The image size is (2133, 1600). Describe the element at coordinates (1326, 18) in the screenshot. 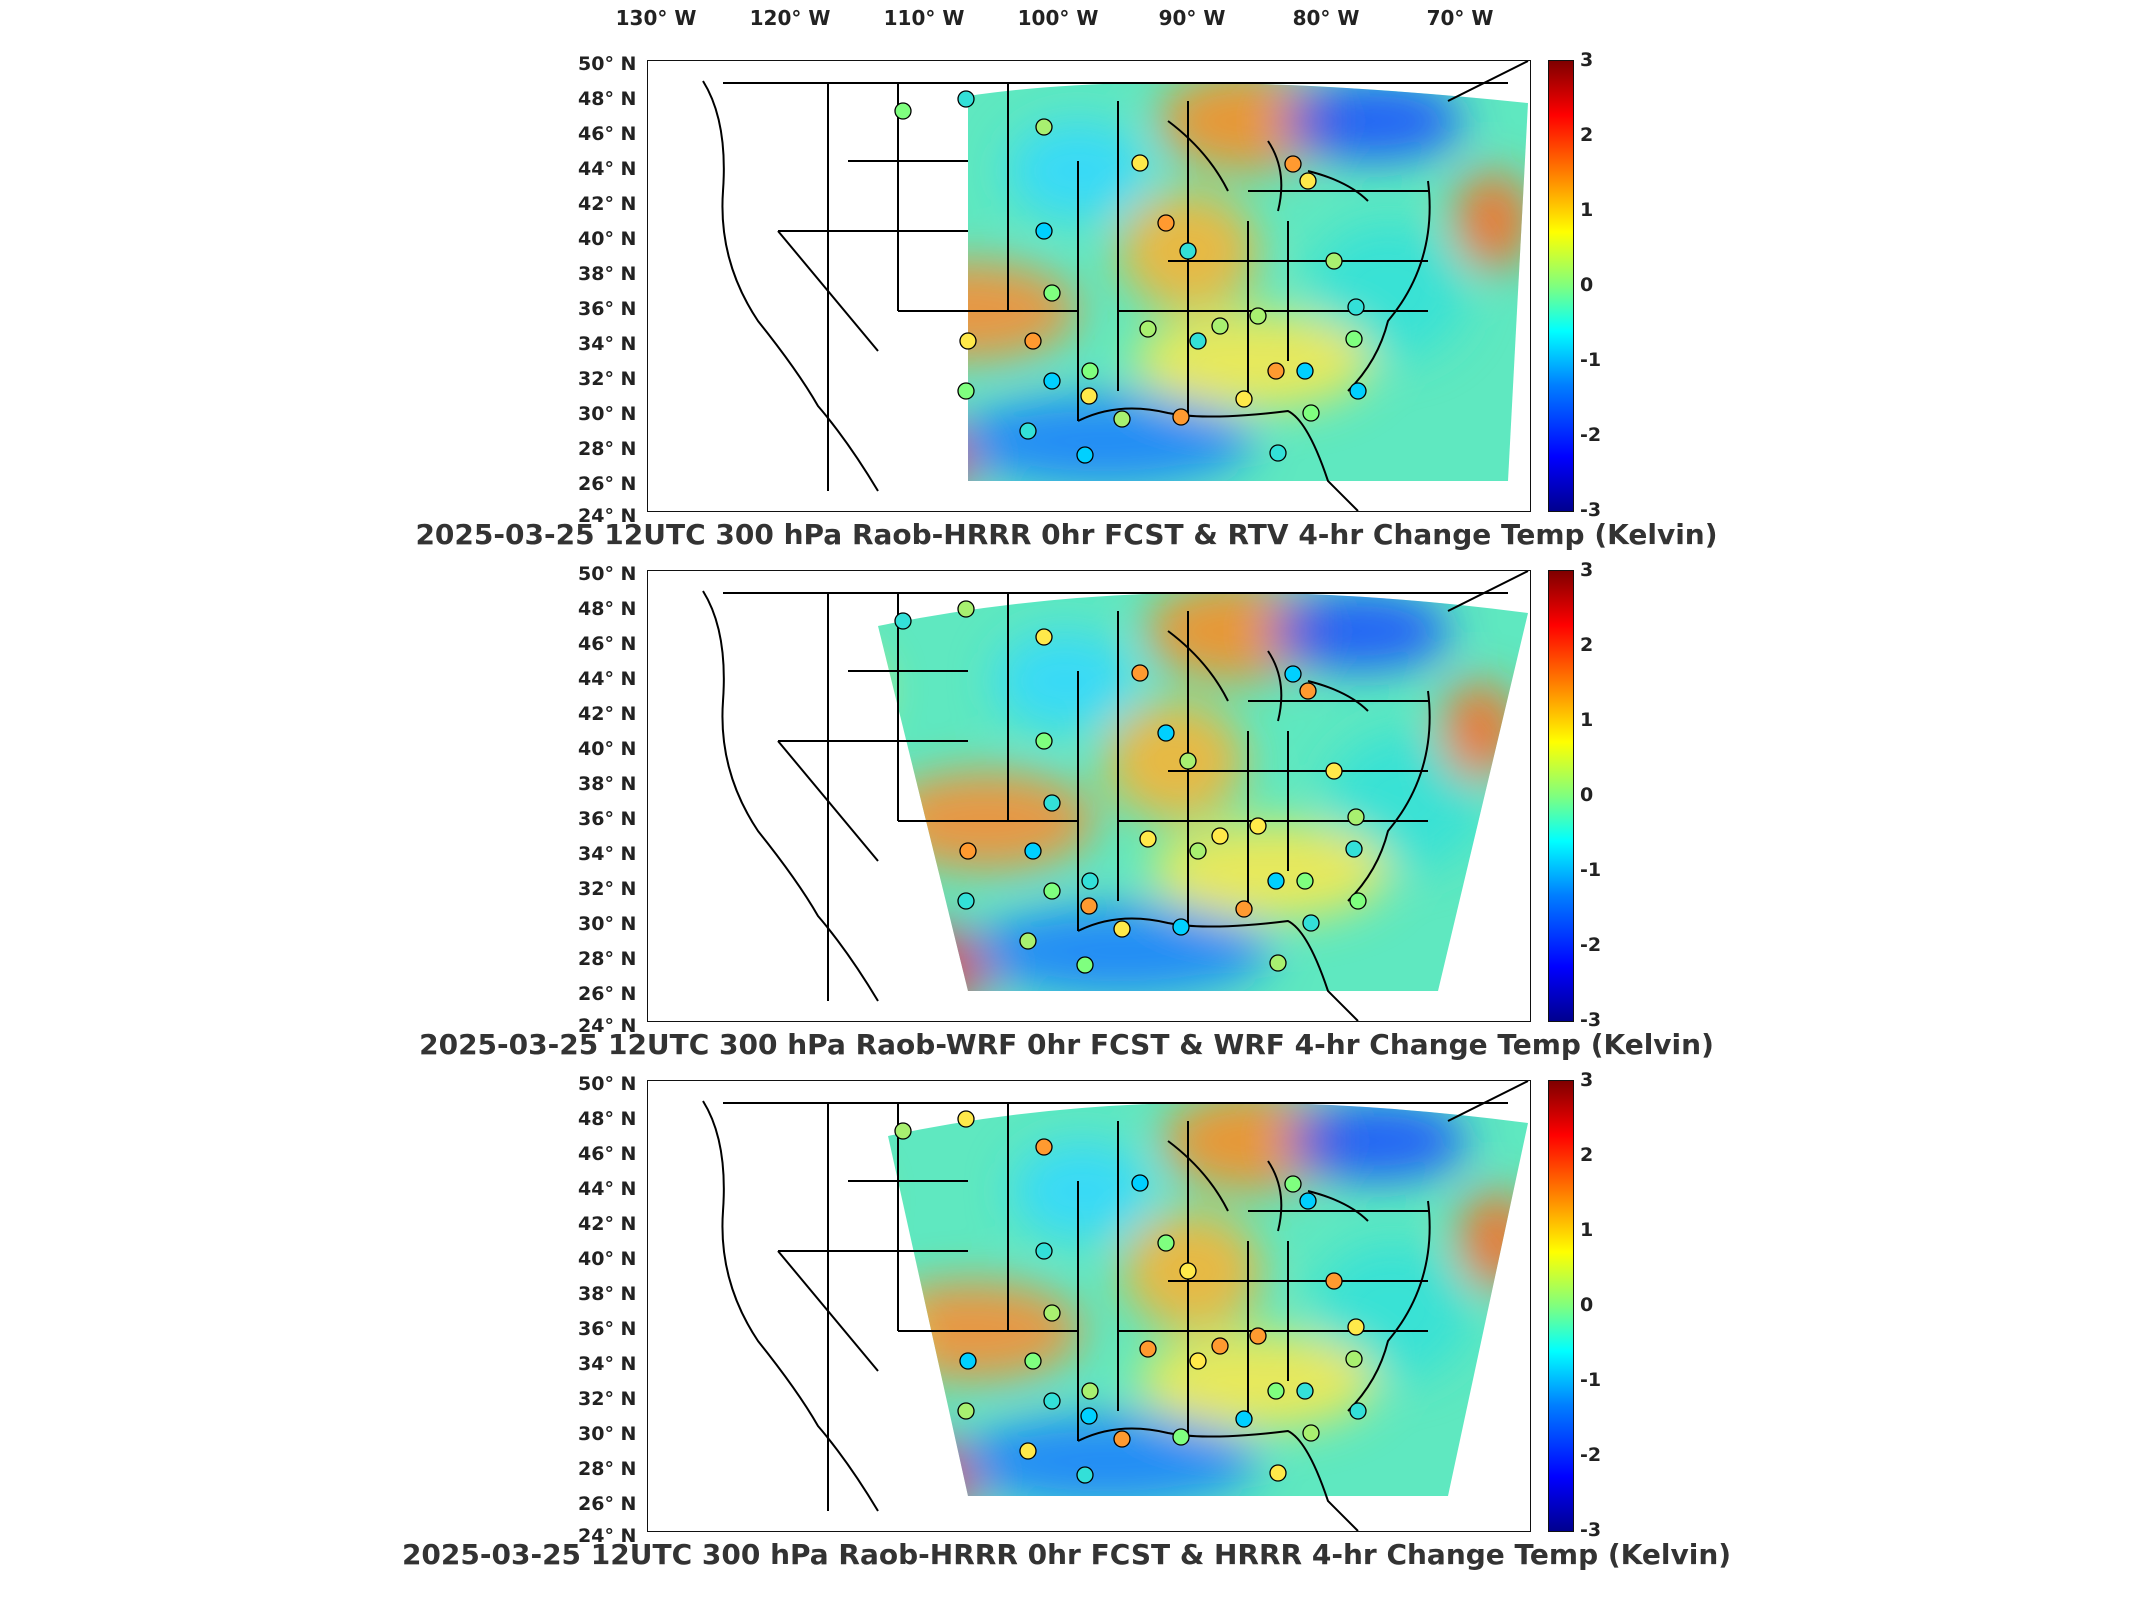

I see `lon-label: 80° W` at that location.